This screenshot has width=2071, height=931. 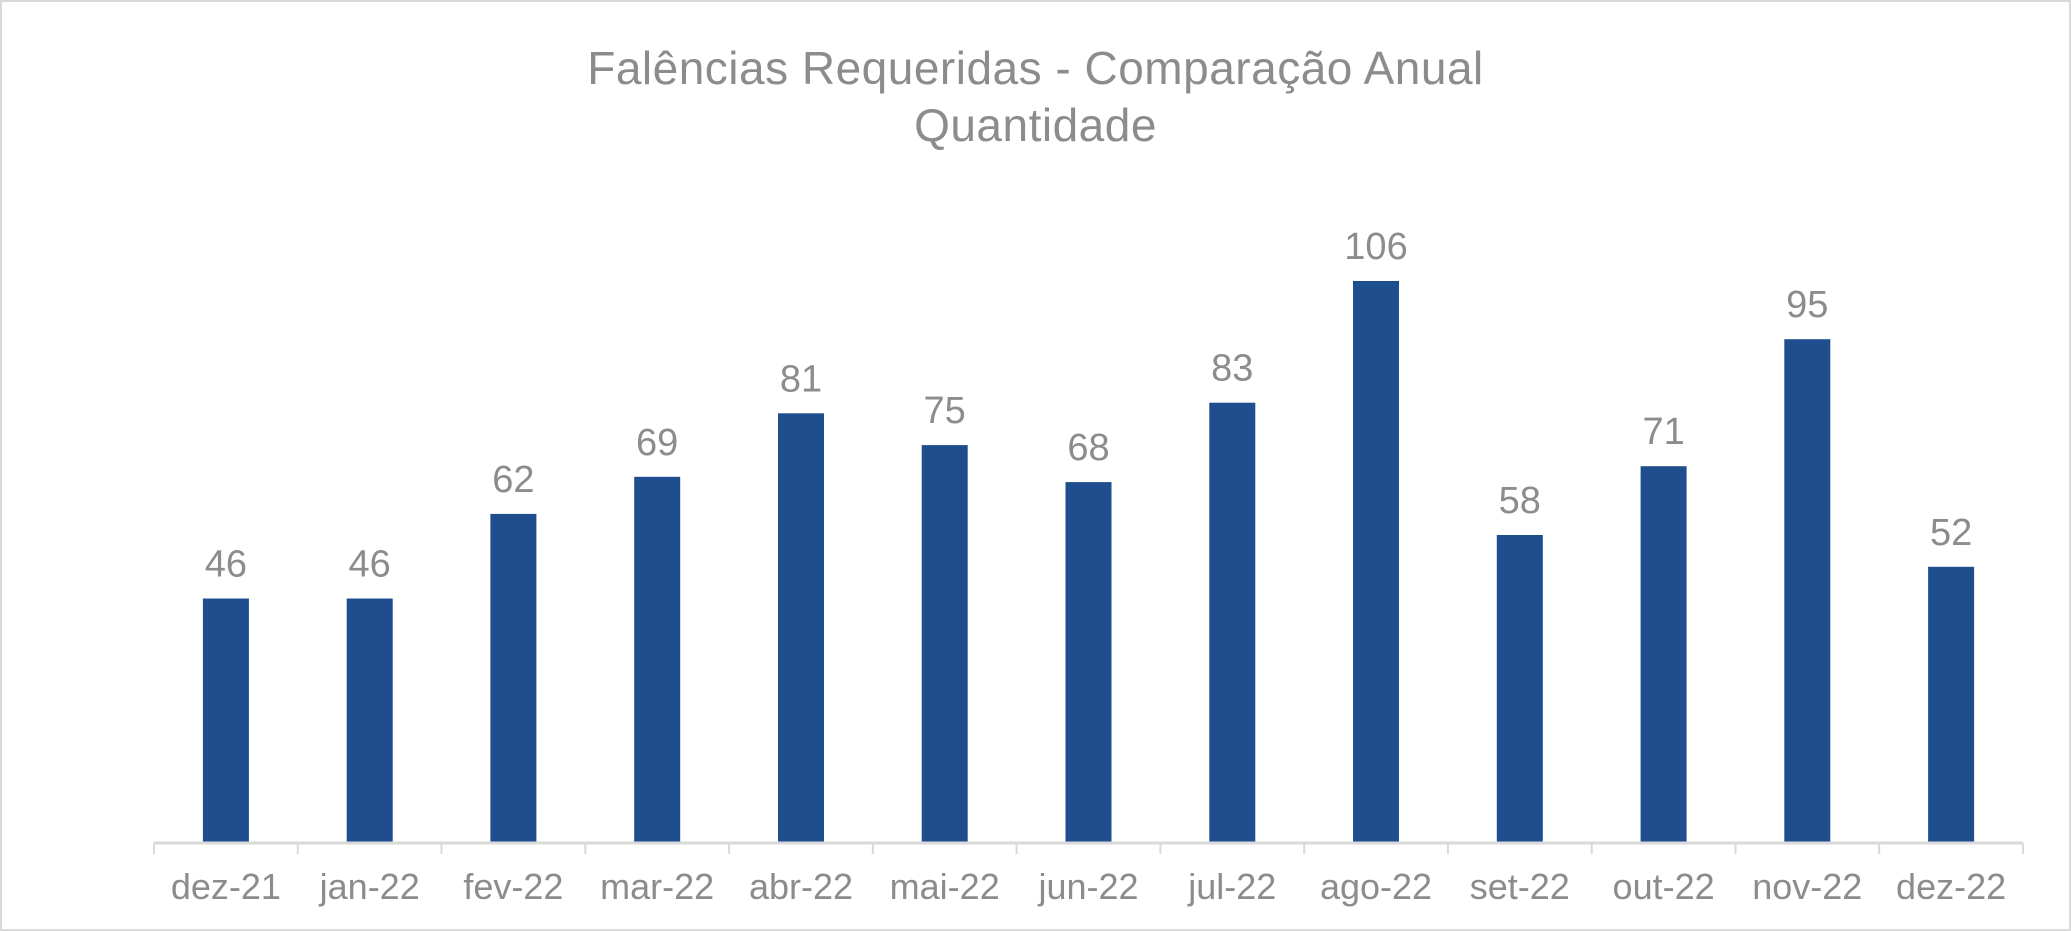 I want to click on data-label-ago-22: 106, so click(x=1375, y=247).